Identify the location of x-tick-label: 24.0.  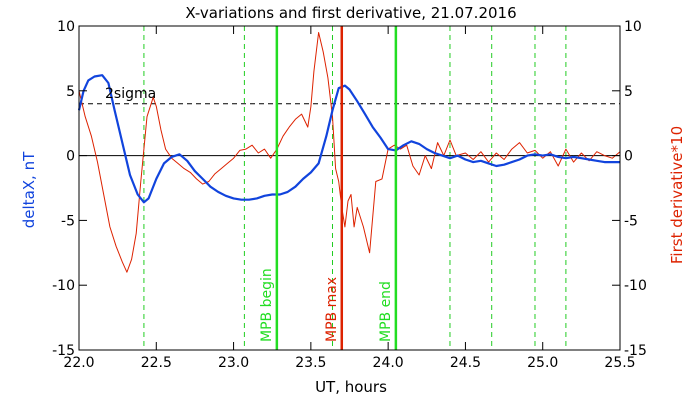
(388, 363).